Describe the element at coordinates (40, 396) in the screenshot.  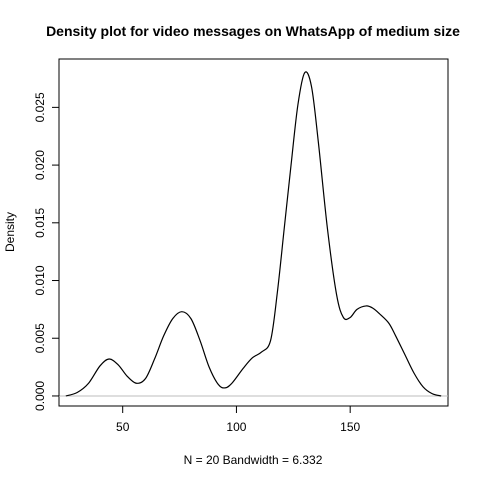
I see `y-tick-label: 0.000` at that location.